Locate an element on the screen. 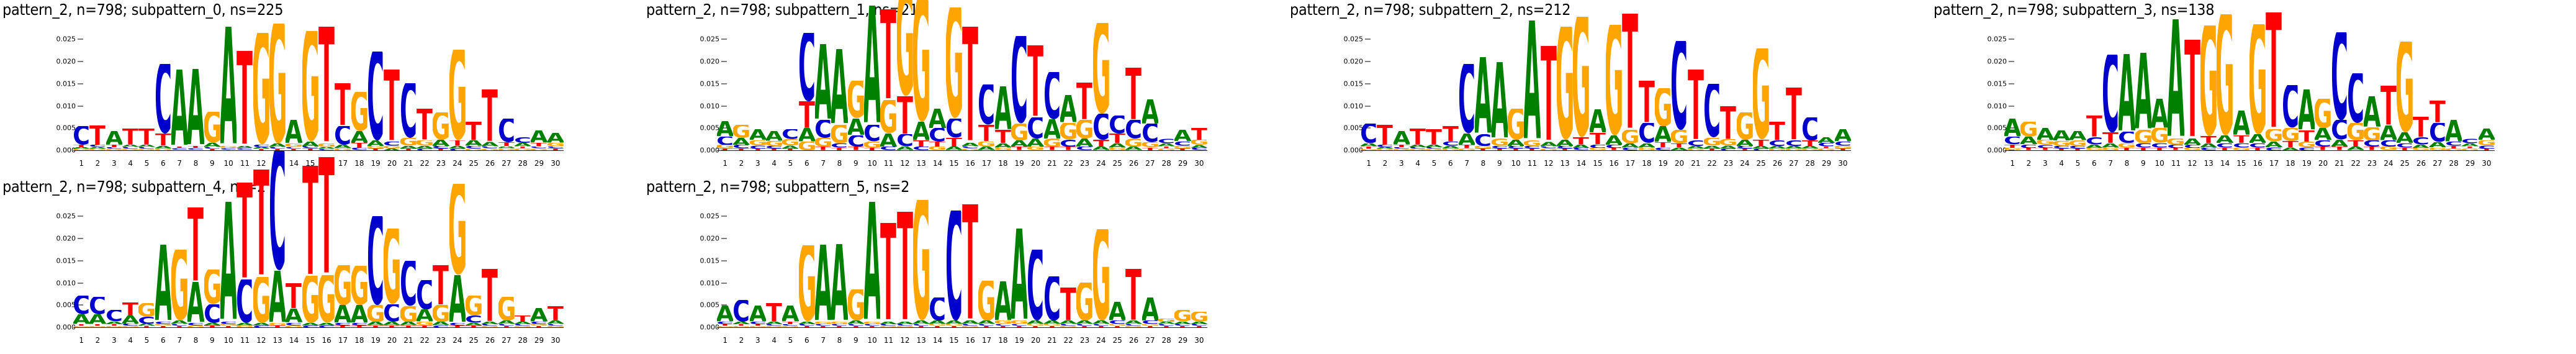 The width and height of the screenshot is (2576, 354). y-tick-label: 0.005 is located at coordinates (66, 305).